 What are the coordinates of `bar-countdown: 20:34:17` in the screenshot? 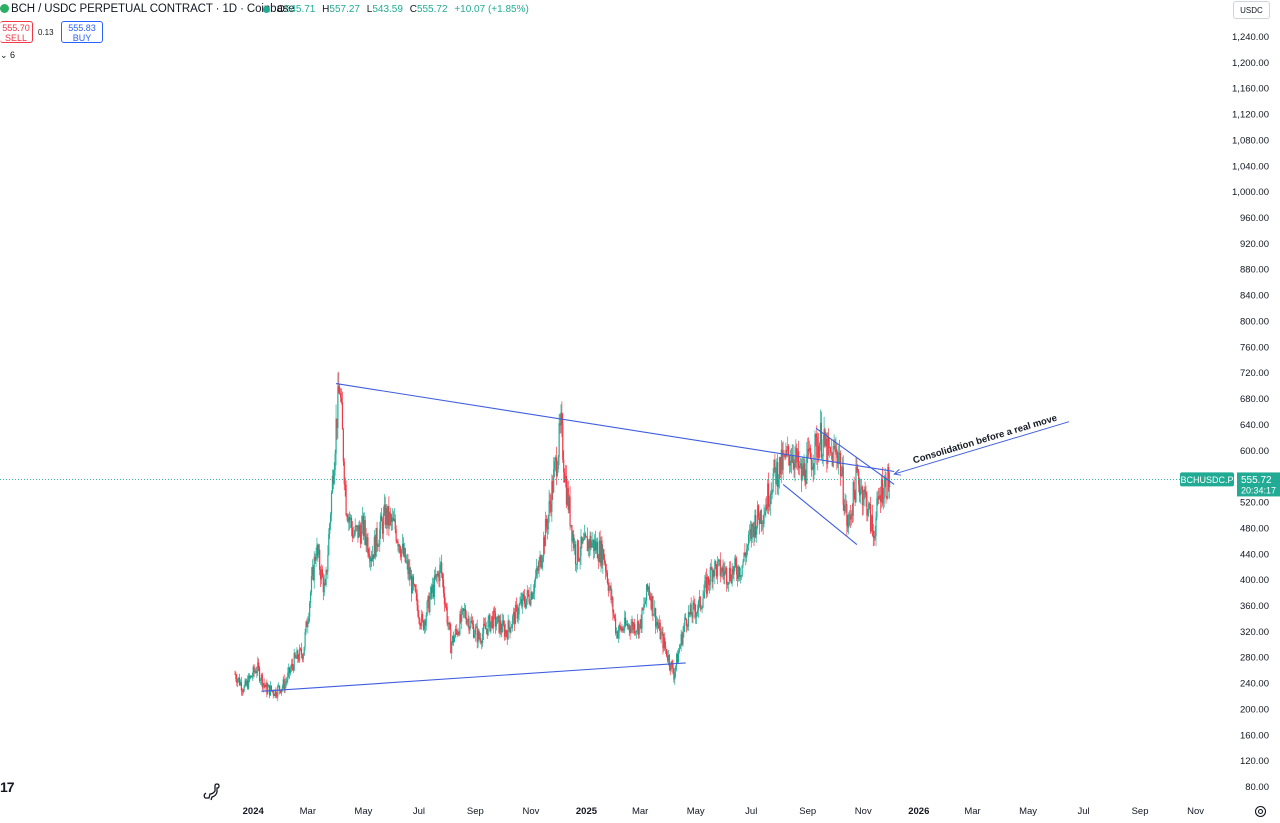 It's located at (1258, 490).